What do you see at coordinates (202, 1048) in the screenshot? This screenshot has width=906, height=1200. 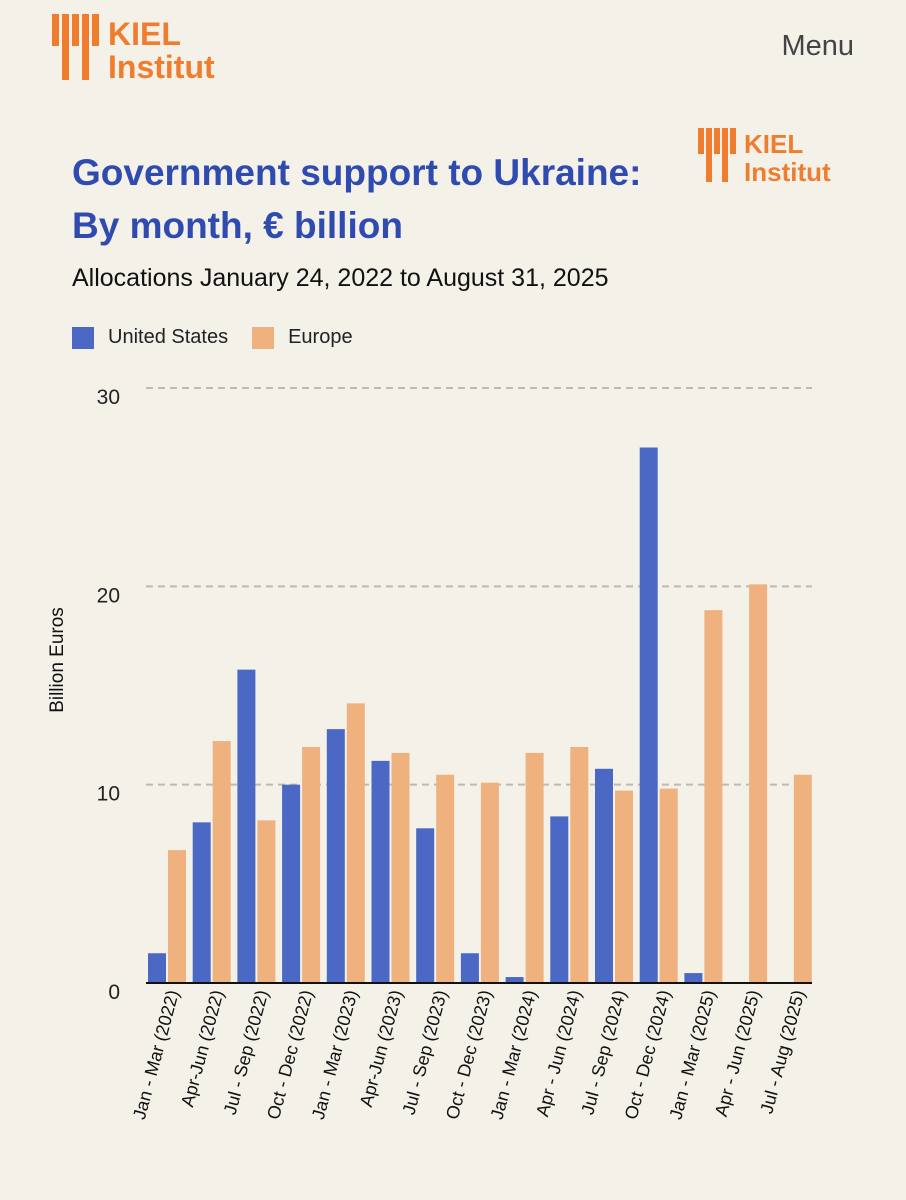 I see `x-tick-label: Apr-Jun (2022)` at bounding box center [202, 1048].